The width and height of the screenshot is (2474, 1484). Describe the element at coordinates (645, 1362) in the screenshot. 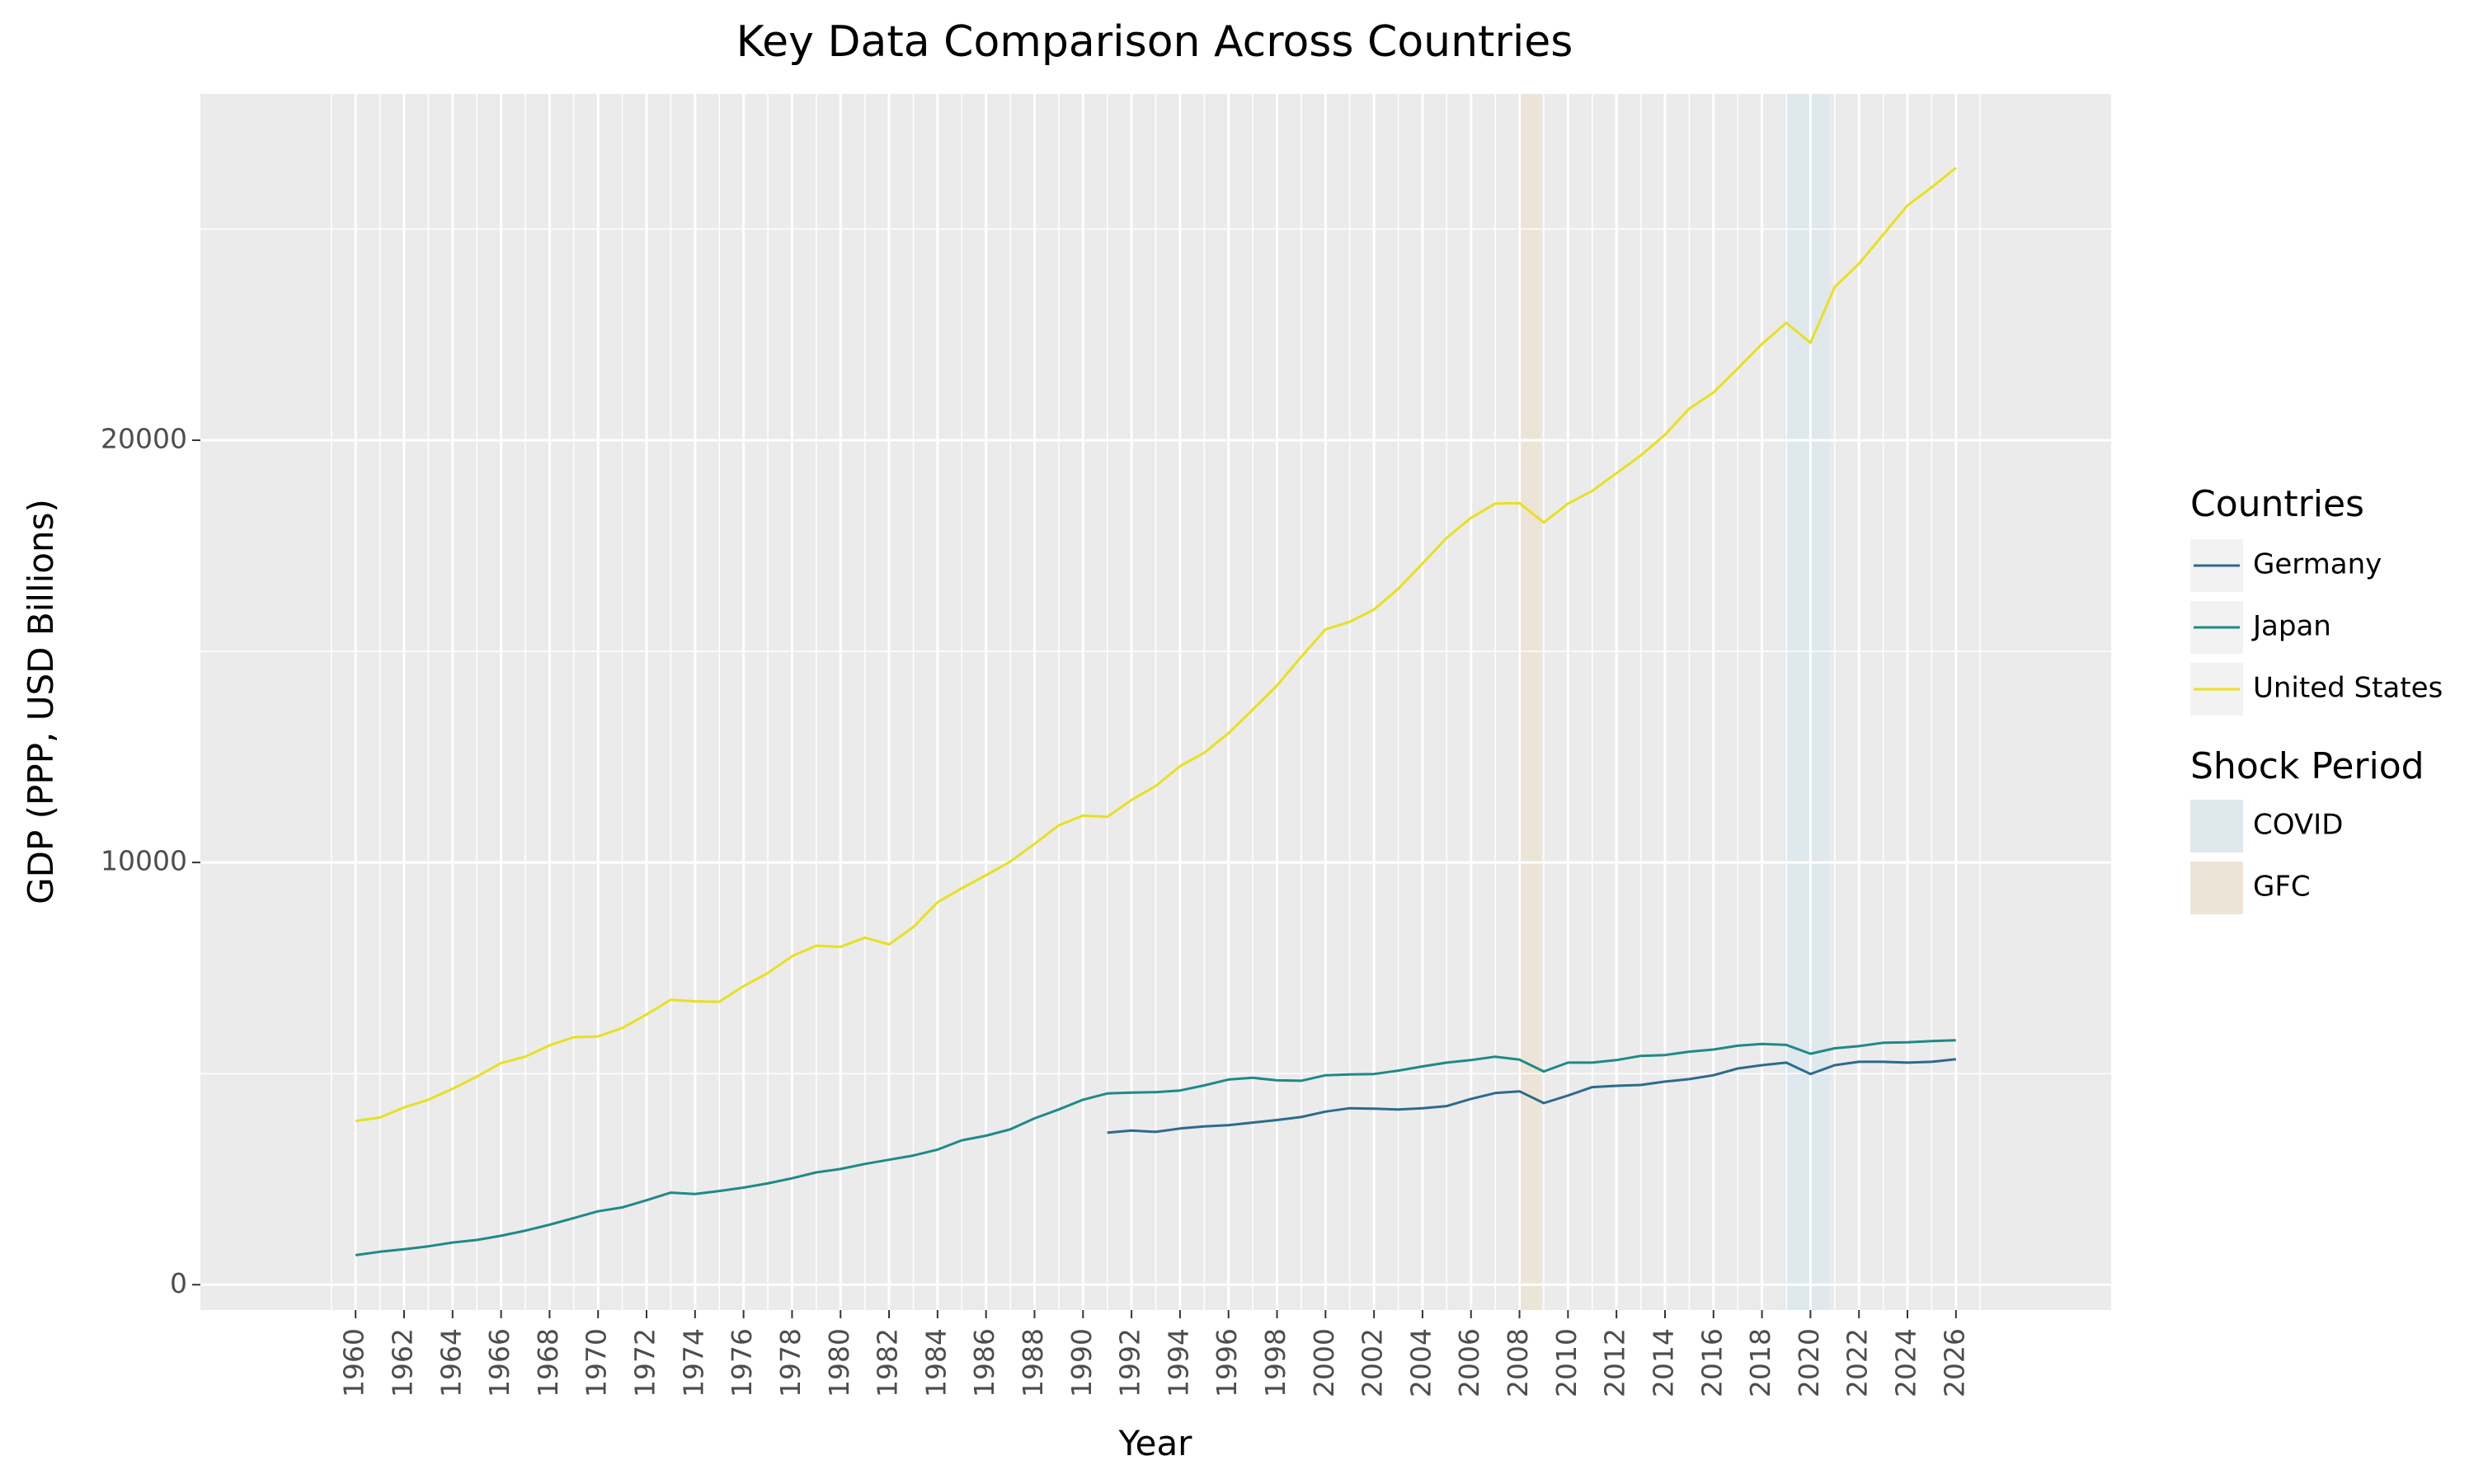

I see `x-tick-label: 1972` at that location.